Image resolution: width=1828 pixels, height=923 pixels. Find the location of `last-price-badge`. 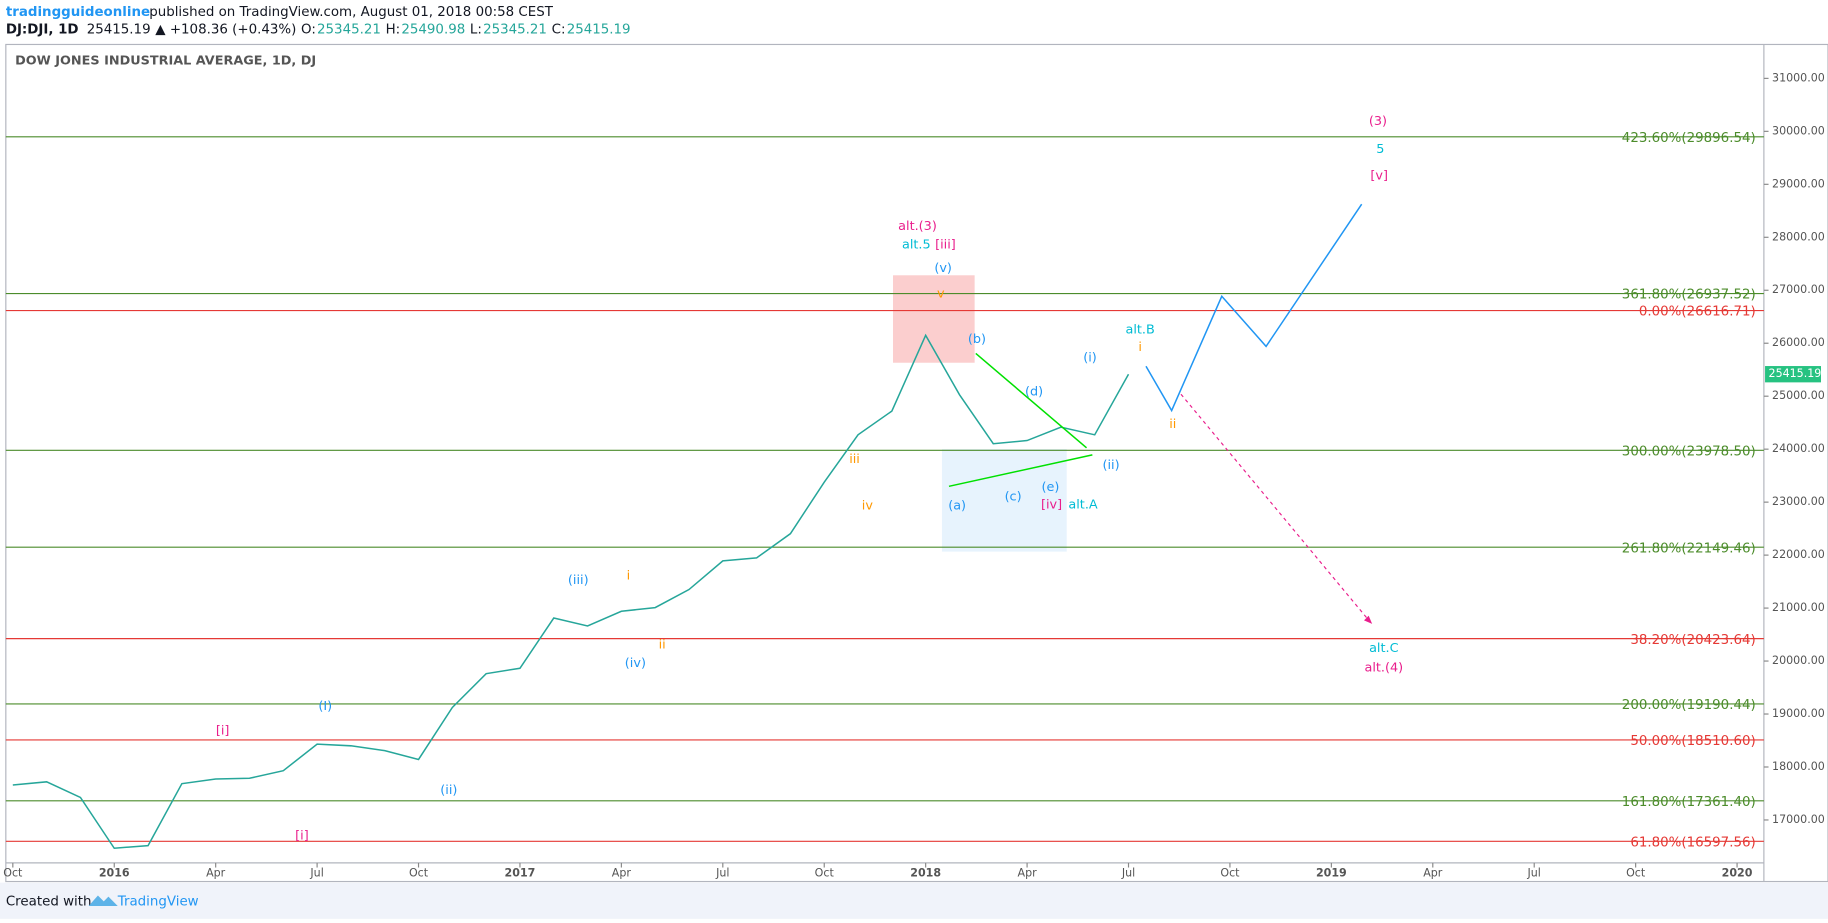

last-price-badge is located at coordinates (1793, 374).